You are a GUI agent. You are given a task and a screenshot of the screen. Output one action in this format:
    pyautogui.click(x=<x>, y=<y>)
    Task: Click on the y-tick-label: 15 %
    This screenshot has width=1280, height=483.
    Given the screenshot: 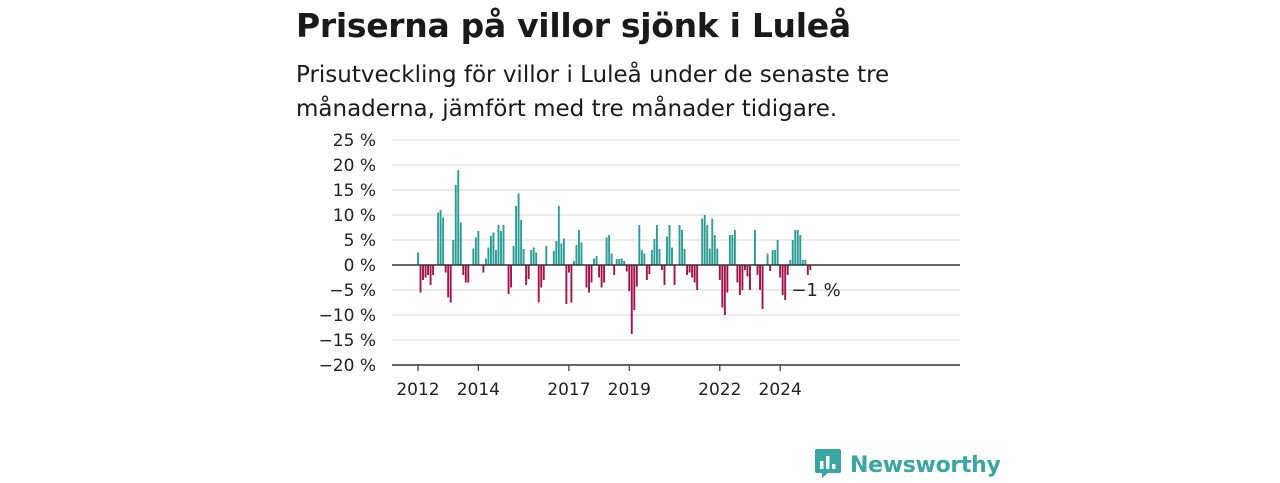 What is the action you would take?
    pyautogui.click(x=354, y=191)
    